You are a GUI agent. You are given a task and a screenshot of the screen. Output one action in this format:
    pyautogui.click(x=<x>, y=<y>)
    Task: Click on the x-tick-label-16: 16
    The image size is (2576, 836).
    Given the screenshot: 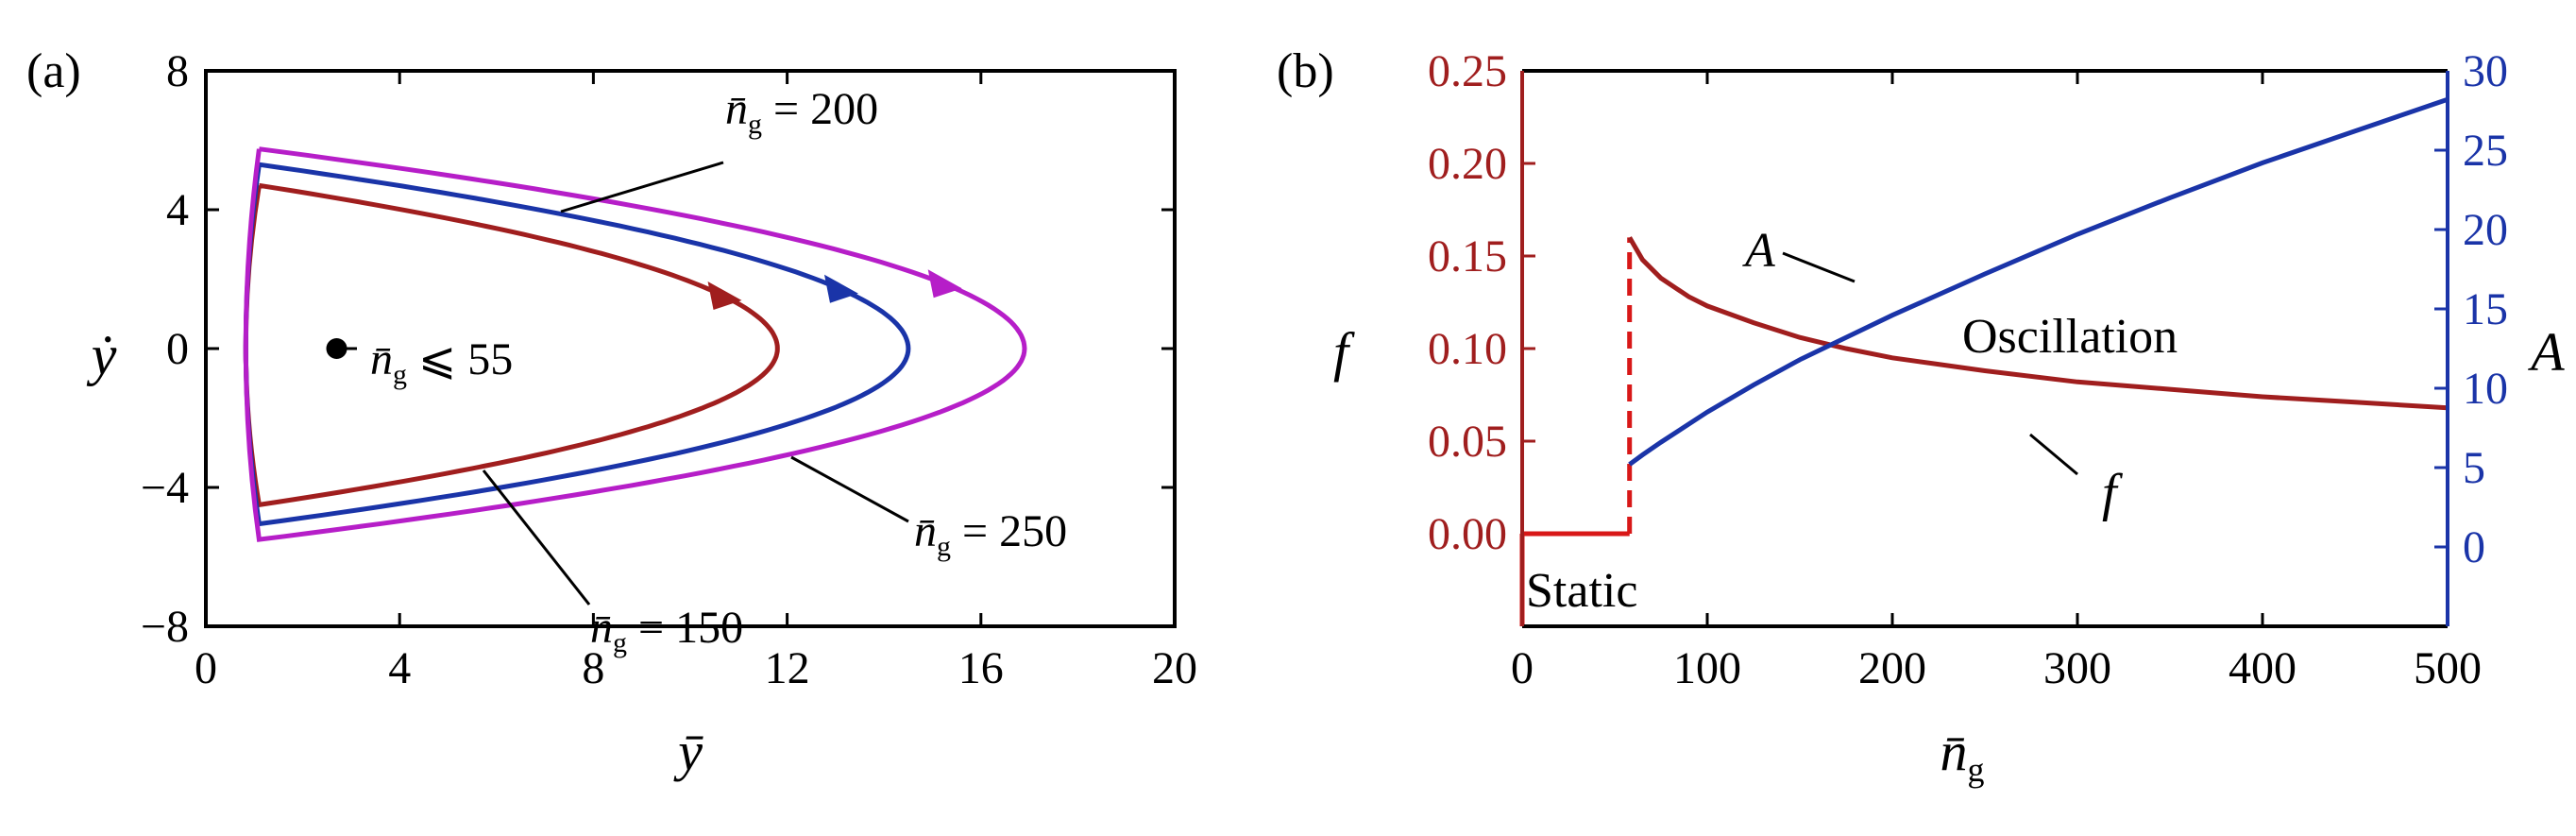 What is the action you would take?
    pyautogui.click(x=981, y=668)
    